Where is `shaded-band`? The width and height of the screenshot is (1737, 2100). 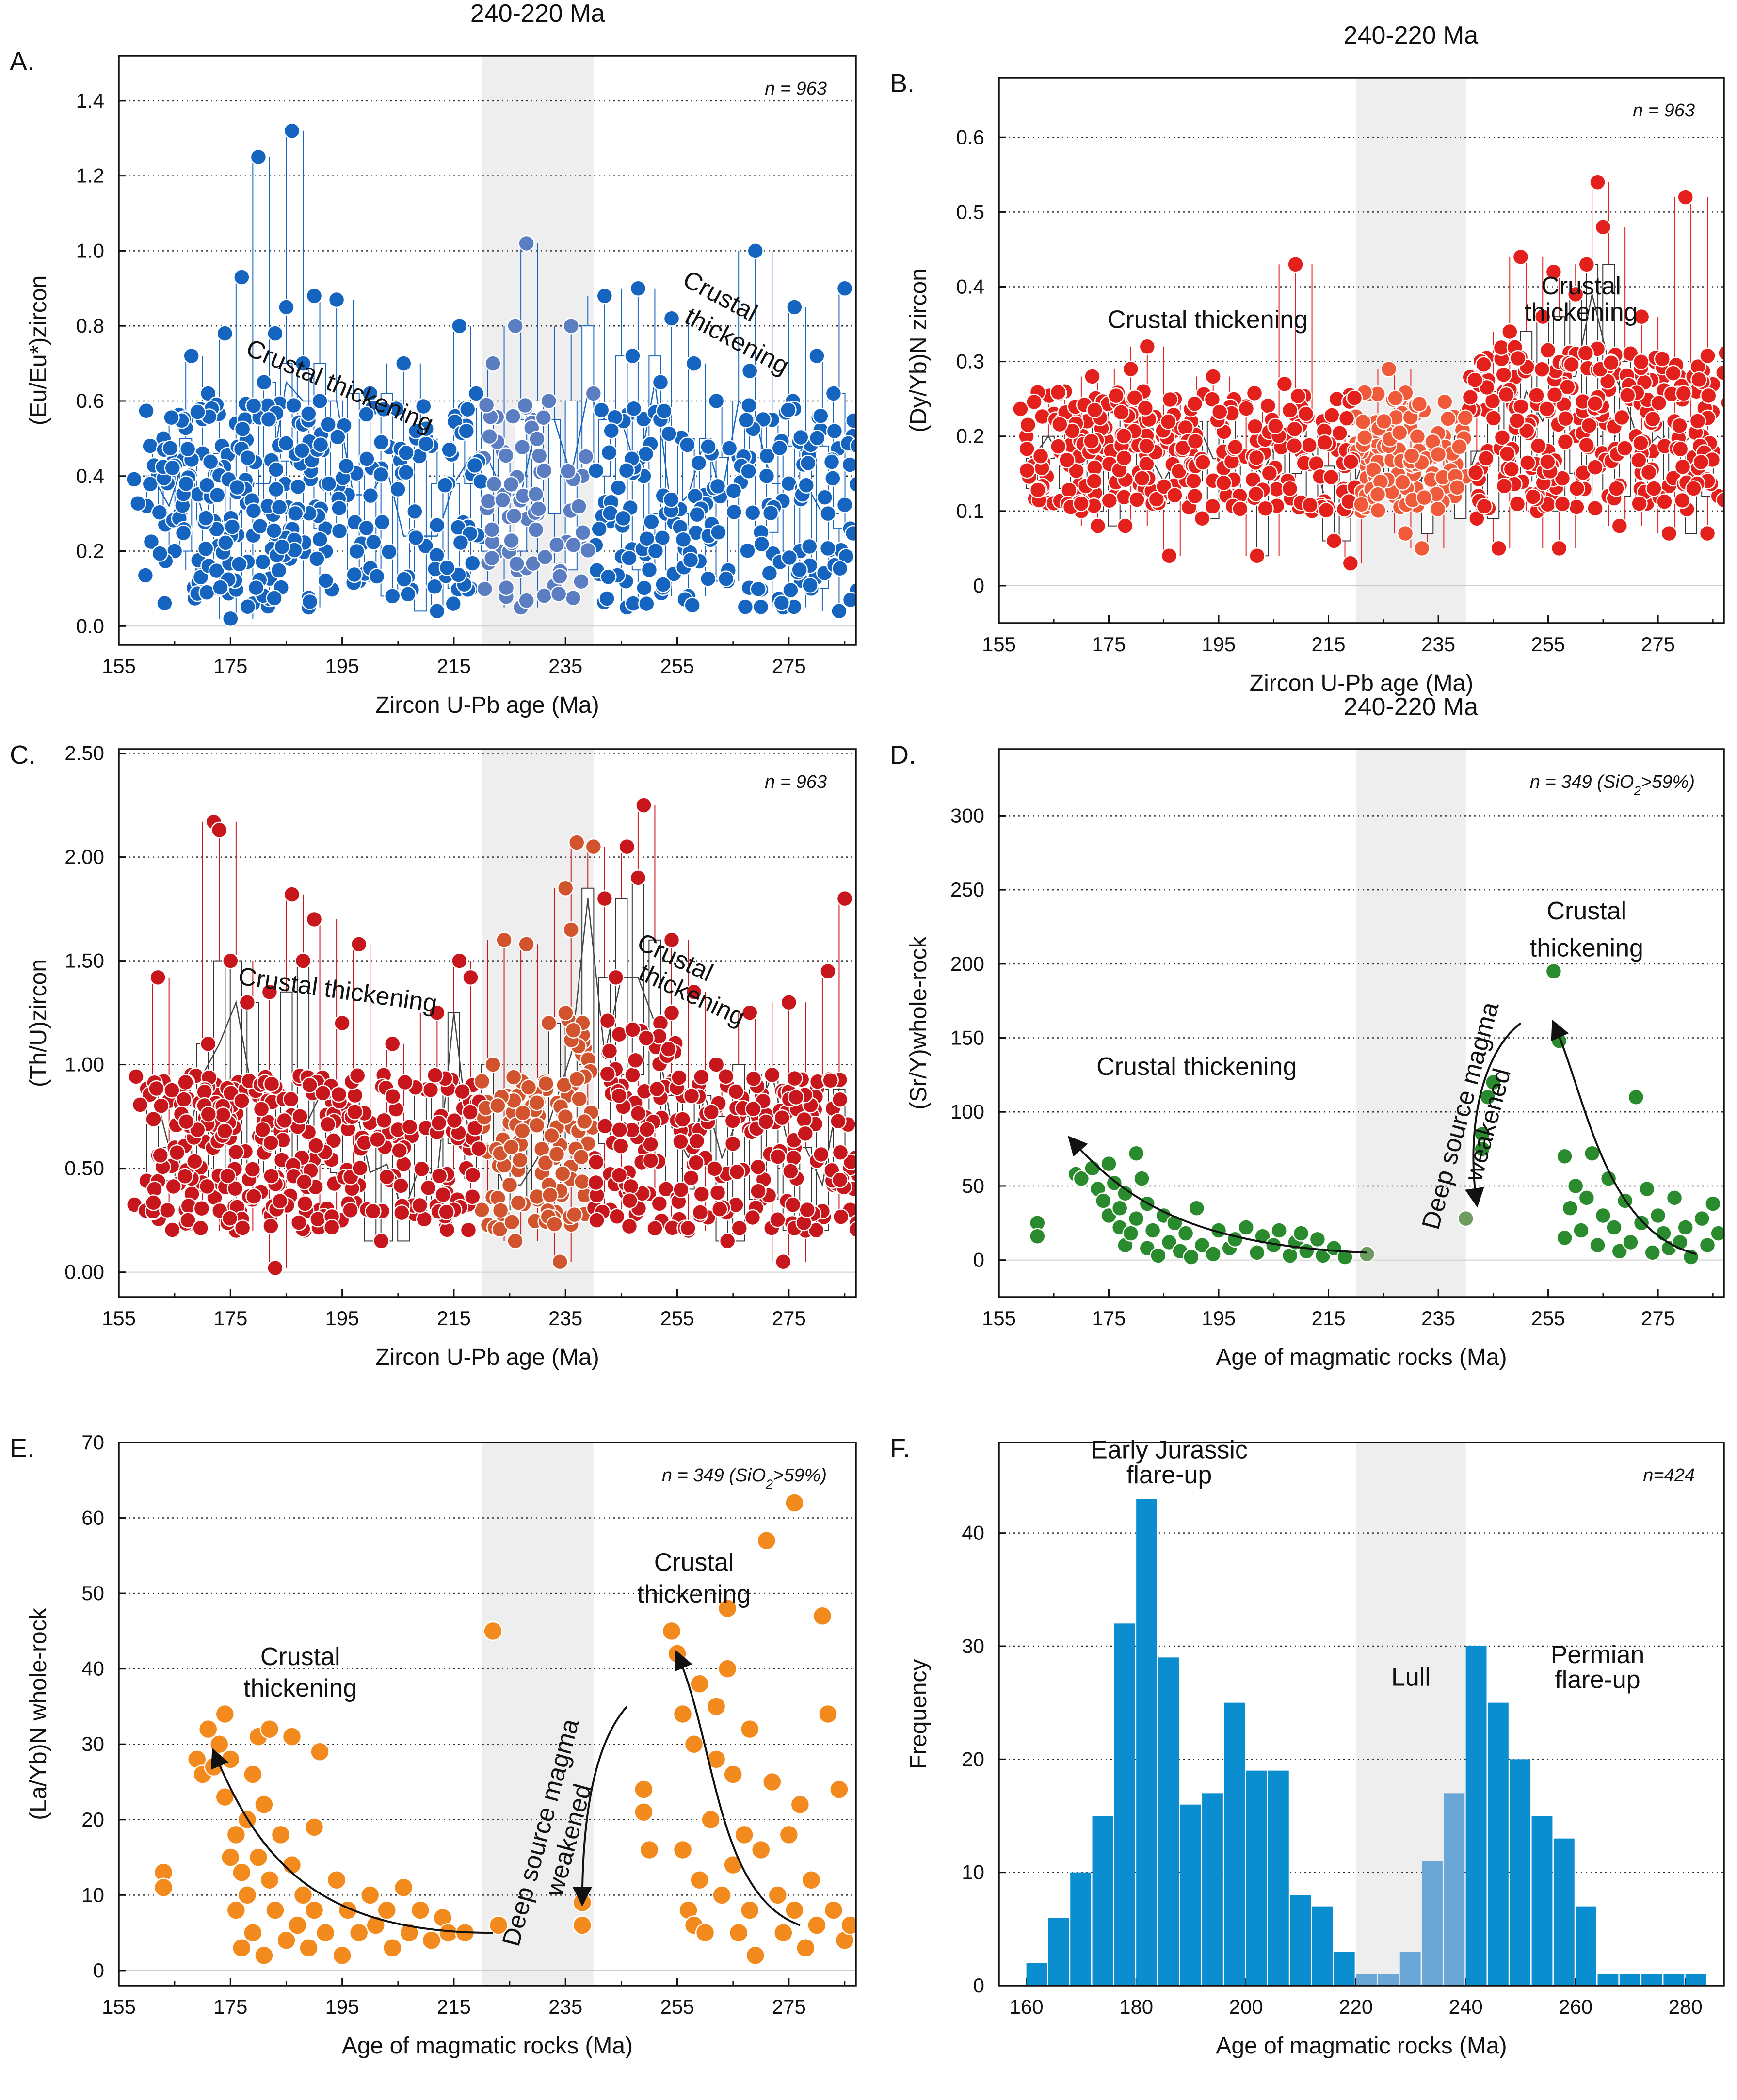
shaded-band is located at coordinates (1411, 1023).